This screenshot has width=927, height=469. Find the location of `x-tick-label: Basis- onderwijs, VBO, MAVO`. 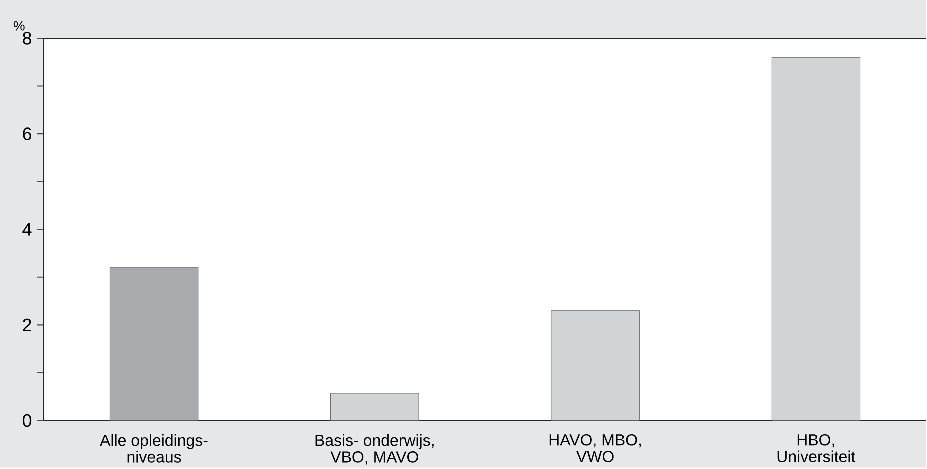

x-tick-label: Basis- onderwijs, VBO, MAVO is located at coordinates (375, 449).